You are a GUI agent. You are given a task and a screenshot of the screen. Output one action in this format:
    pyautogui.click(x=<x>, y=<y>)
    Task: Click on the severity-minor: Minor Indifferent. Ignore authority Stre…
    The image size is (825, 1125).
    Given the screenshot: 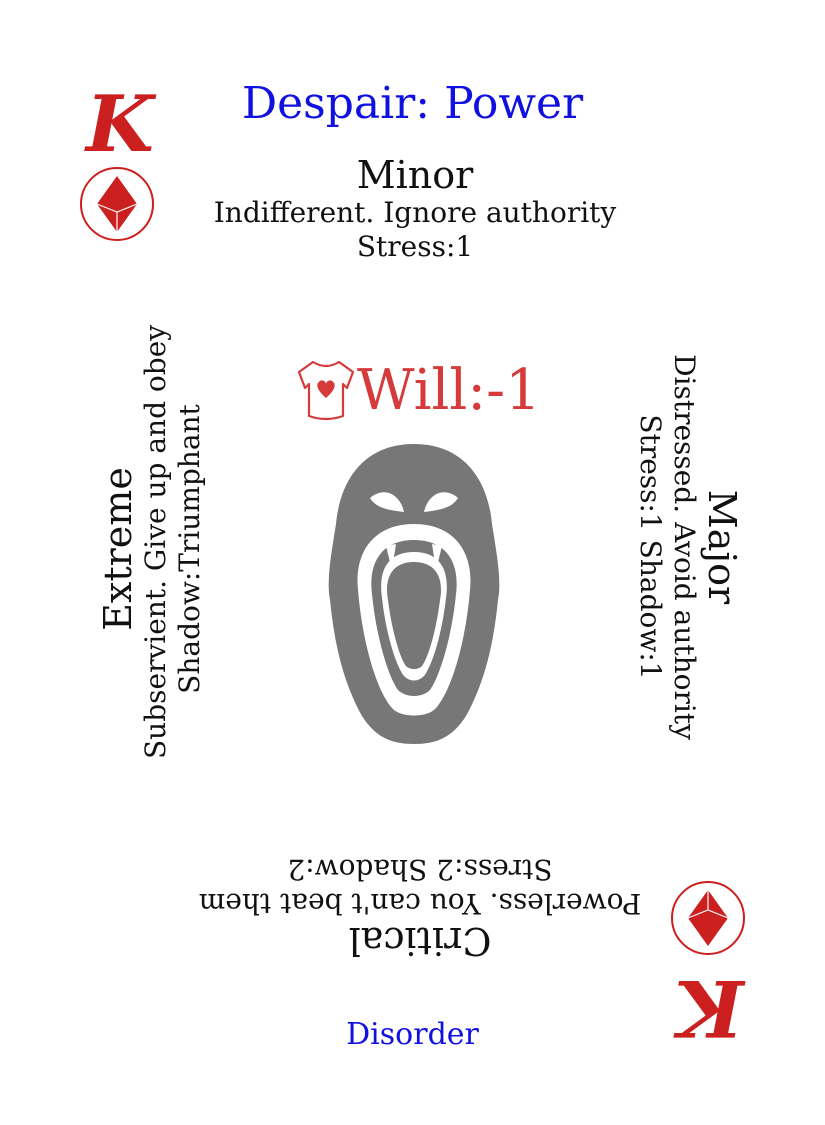 What is the action you would take?
    pyautogui.click(x=412, y=209)
    